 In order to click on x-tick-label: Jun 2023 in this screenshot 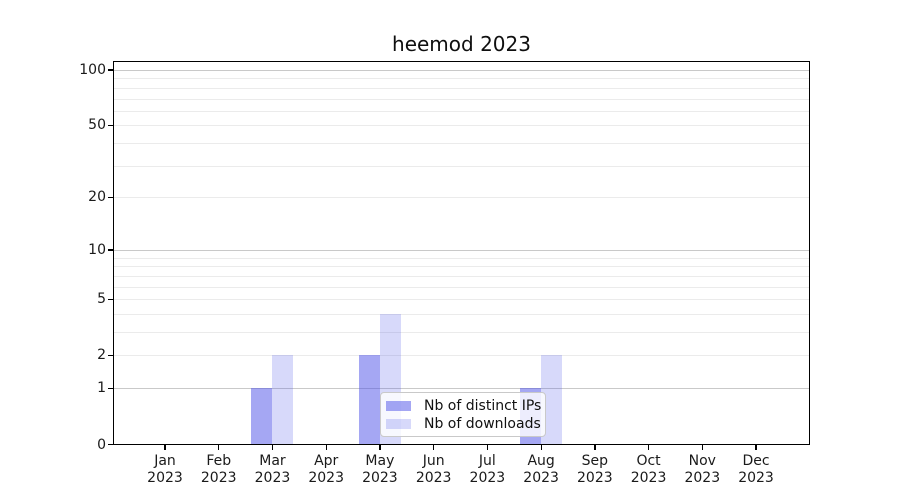, I will do `click(433, 469)`.